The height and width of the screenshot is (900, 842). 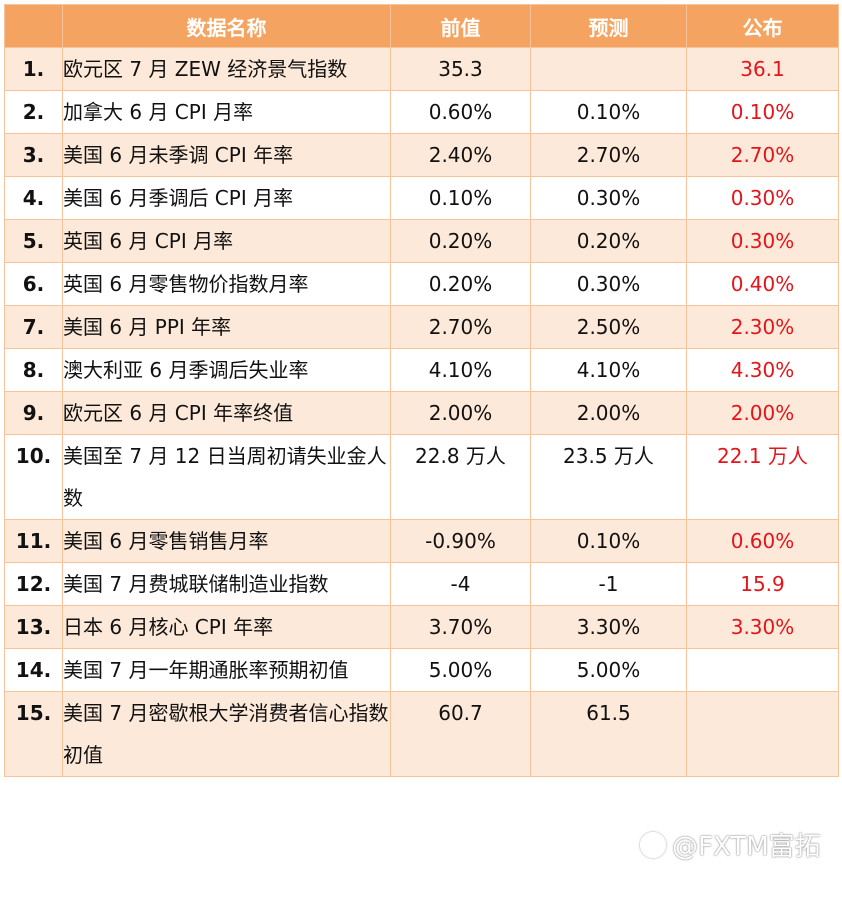 What do you see at coordinates (226, 734) in the screenshot?
I see `row-name: 美国 7 月密歇根大学消费者信心指数初值` at bounding box center [226, 734].